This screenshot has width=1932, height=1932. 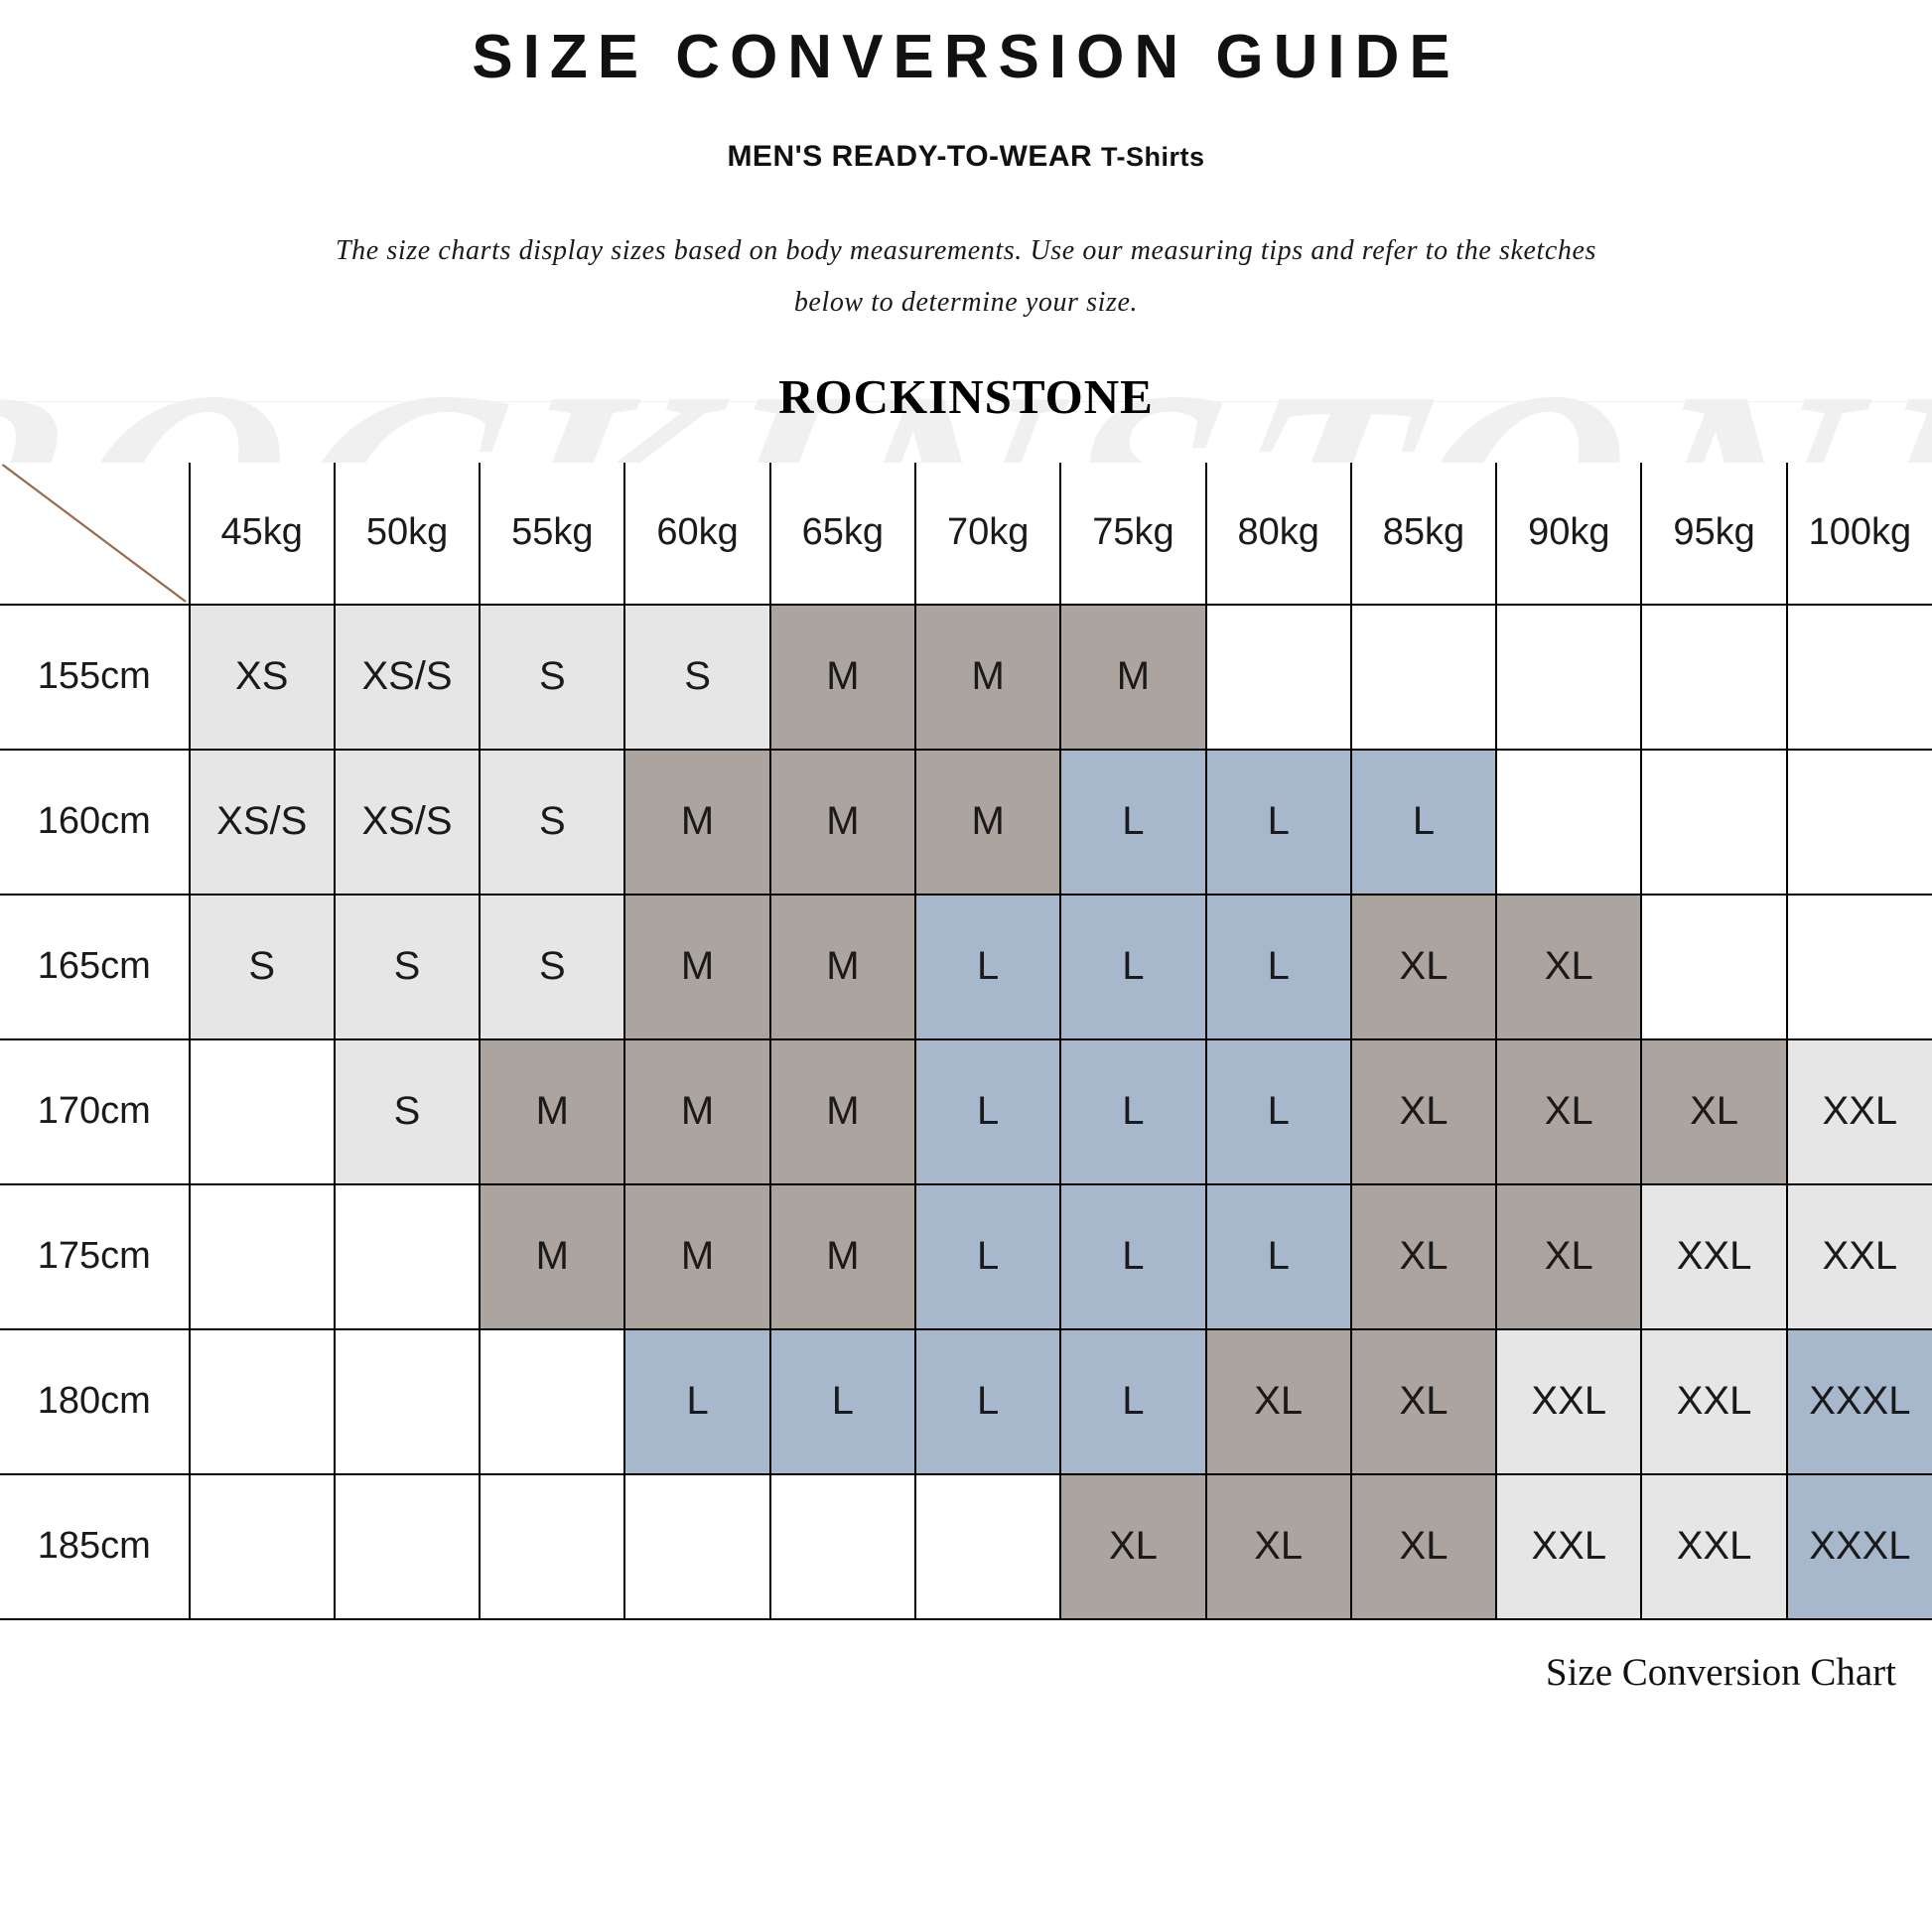 What do you see at coordinates (262, 534) in the screenshot?
I see `column-header-weight: 45kg` at bounding box center [262, 534].